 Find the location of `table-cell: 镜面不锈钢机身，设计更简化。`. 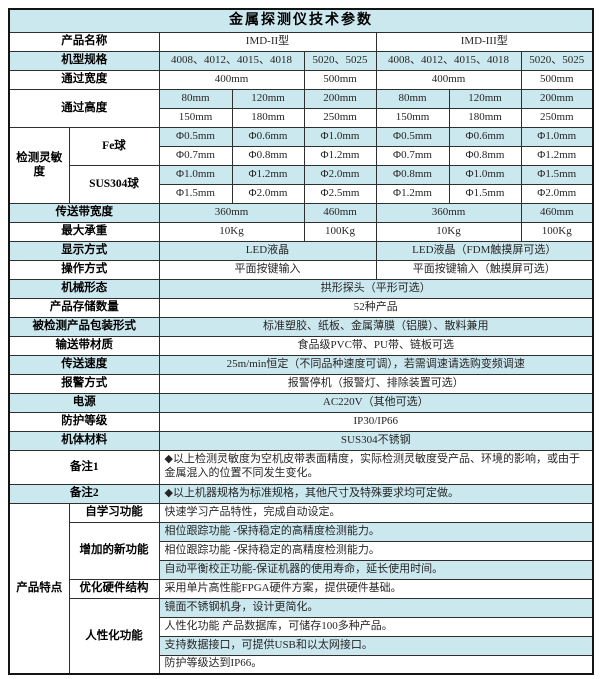

table-cell: 镜面不锈钢机身，设计更简化。 is located at coordinates (376, 607).